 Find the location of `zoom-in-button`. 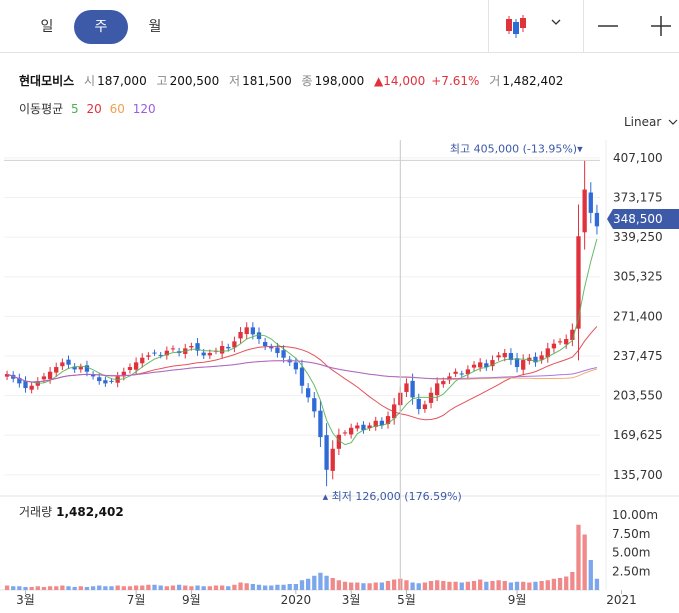

zoom-in-button is located at coordinates (655, 26).